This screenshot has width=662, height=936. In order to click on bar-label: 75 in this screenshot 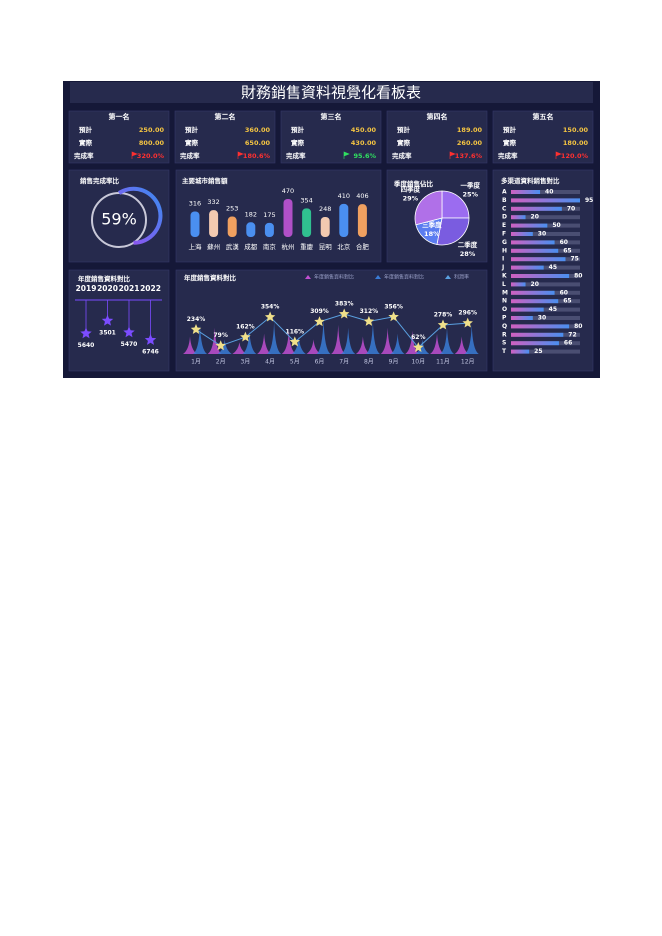, I will do `click(574, 259)`.